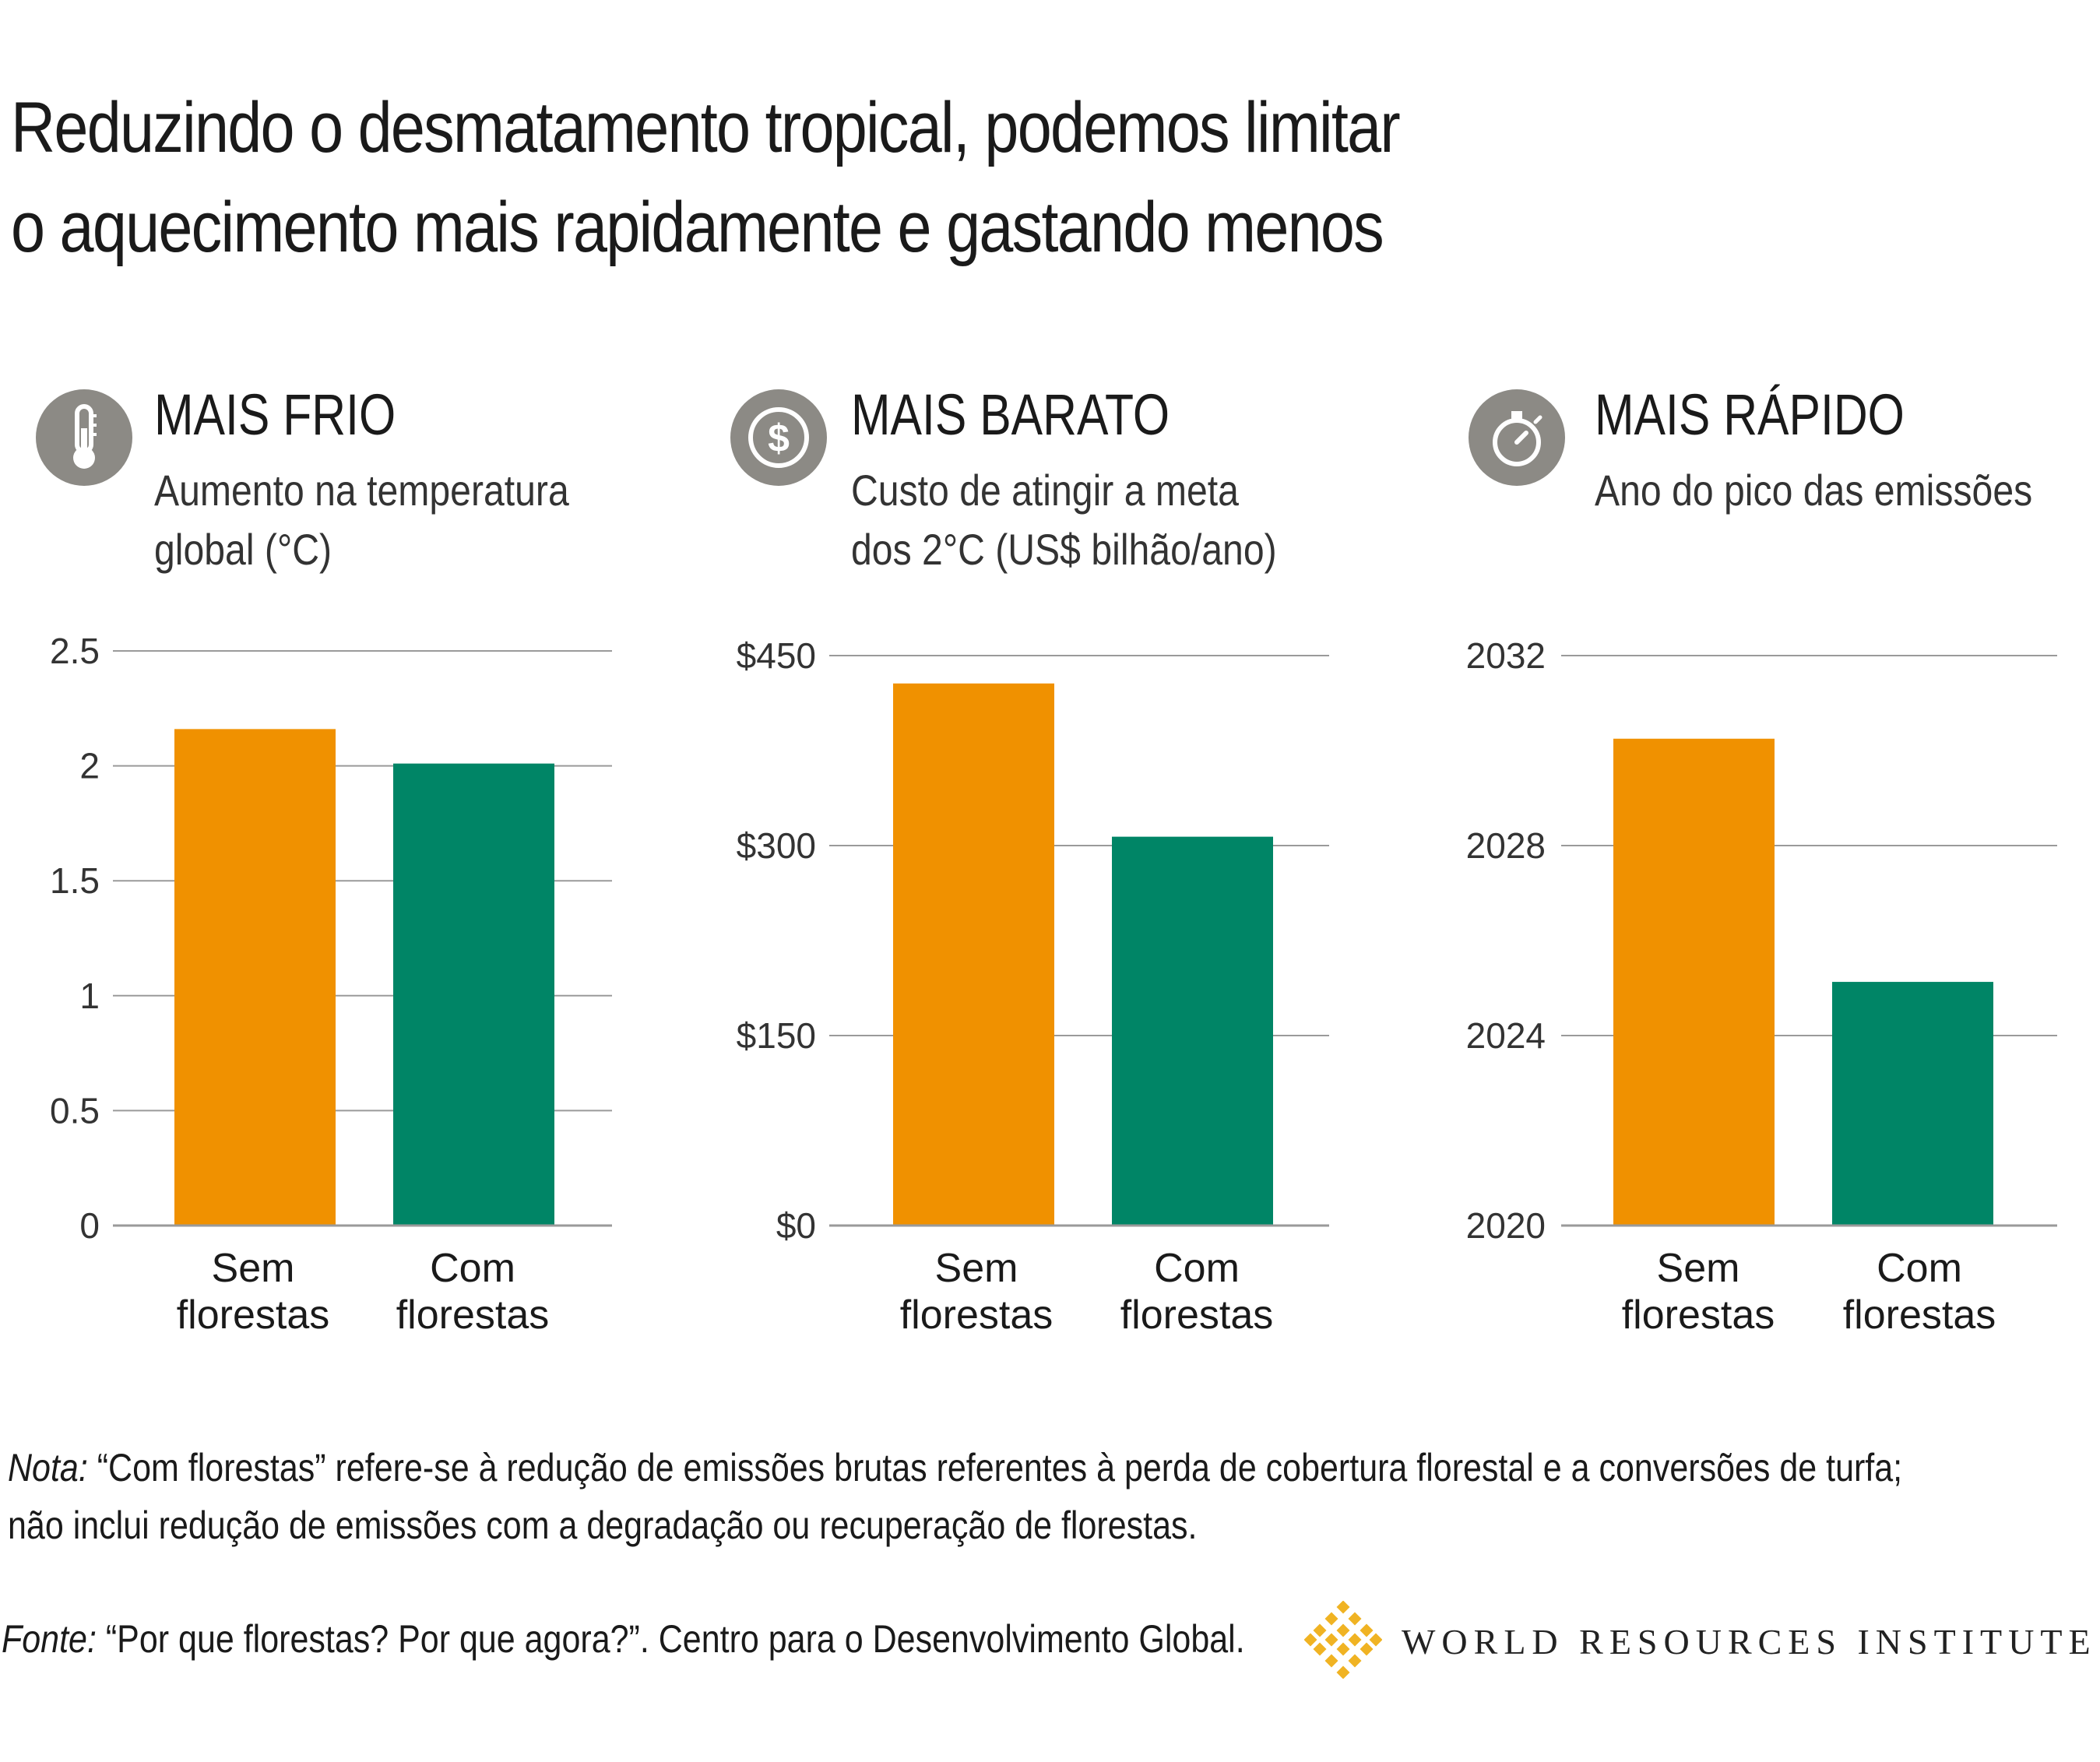  I want to click on y-tick-label: 2.5, so click(75, 651).